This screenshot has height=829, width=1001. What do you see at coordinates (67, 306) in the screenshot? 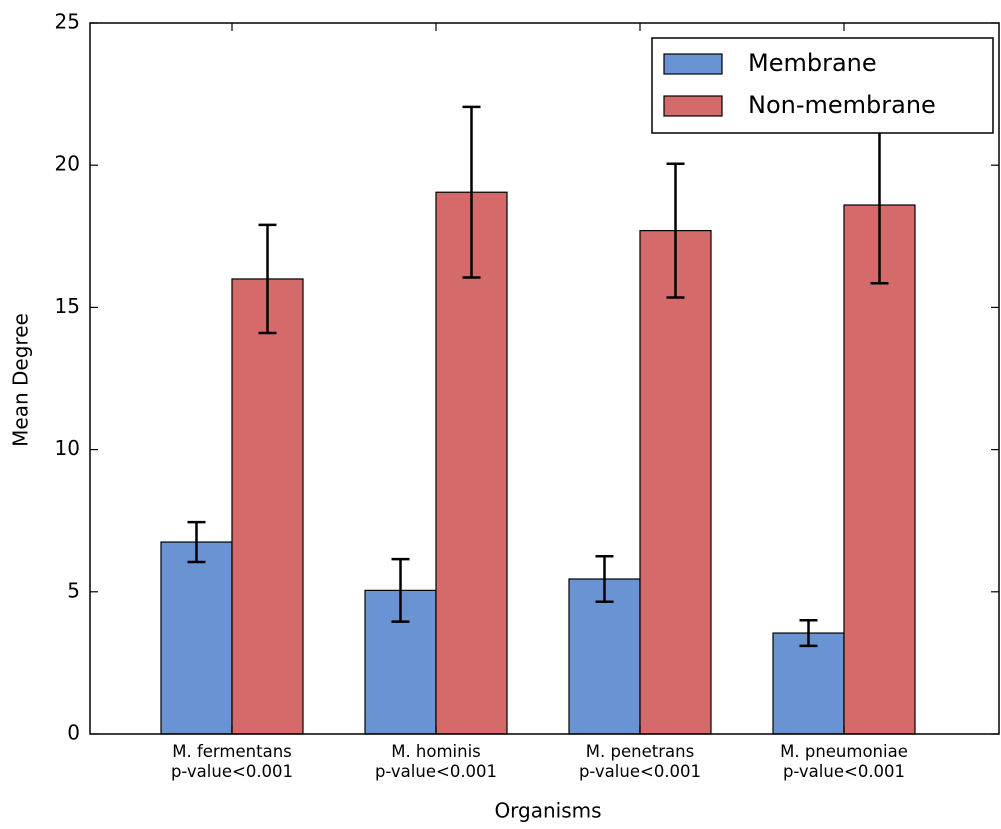
I see `y-tick-label: 15` at bounding box center [67, 306].